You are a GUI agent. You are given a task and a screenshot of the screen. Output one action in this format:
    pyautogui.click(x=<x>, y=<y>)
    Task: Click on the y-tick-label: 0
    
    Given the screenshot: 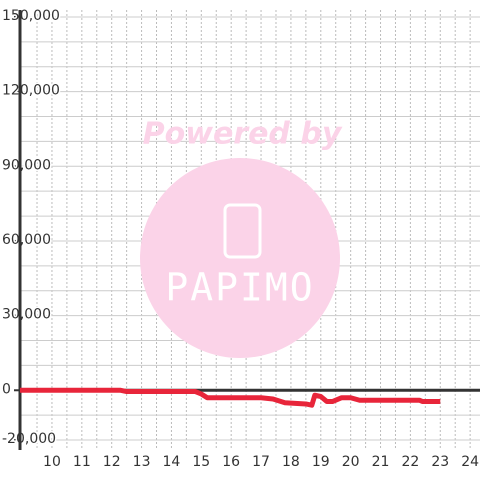 What is the action you would take?
    pyautogui.click(x=6, y=389)
    